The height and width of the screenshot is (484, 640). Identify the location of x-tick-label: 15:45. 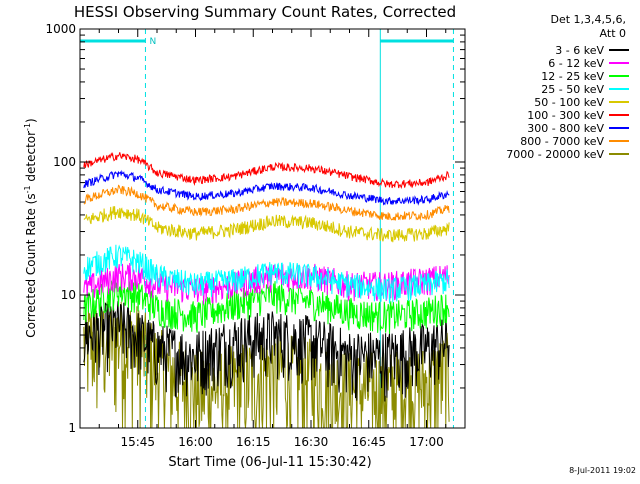
(137, 442).